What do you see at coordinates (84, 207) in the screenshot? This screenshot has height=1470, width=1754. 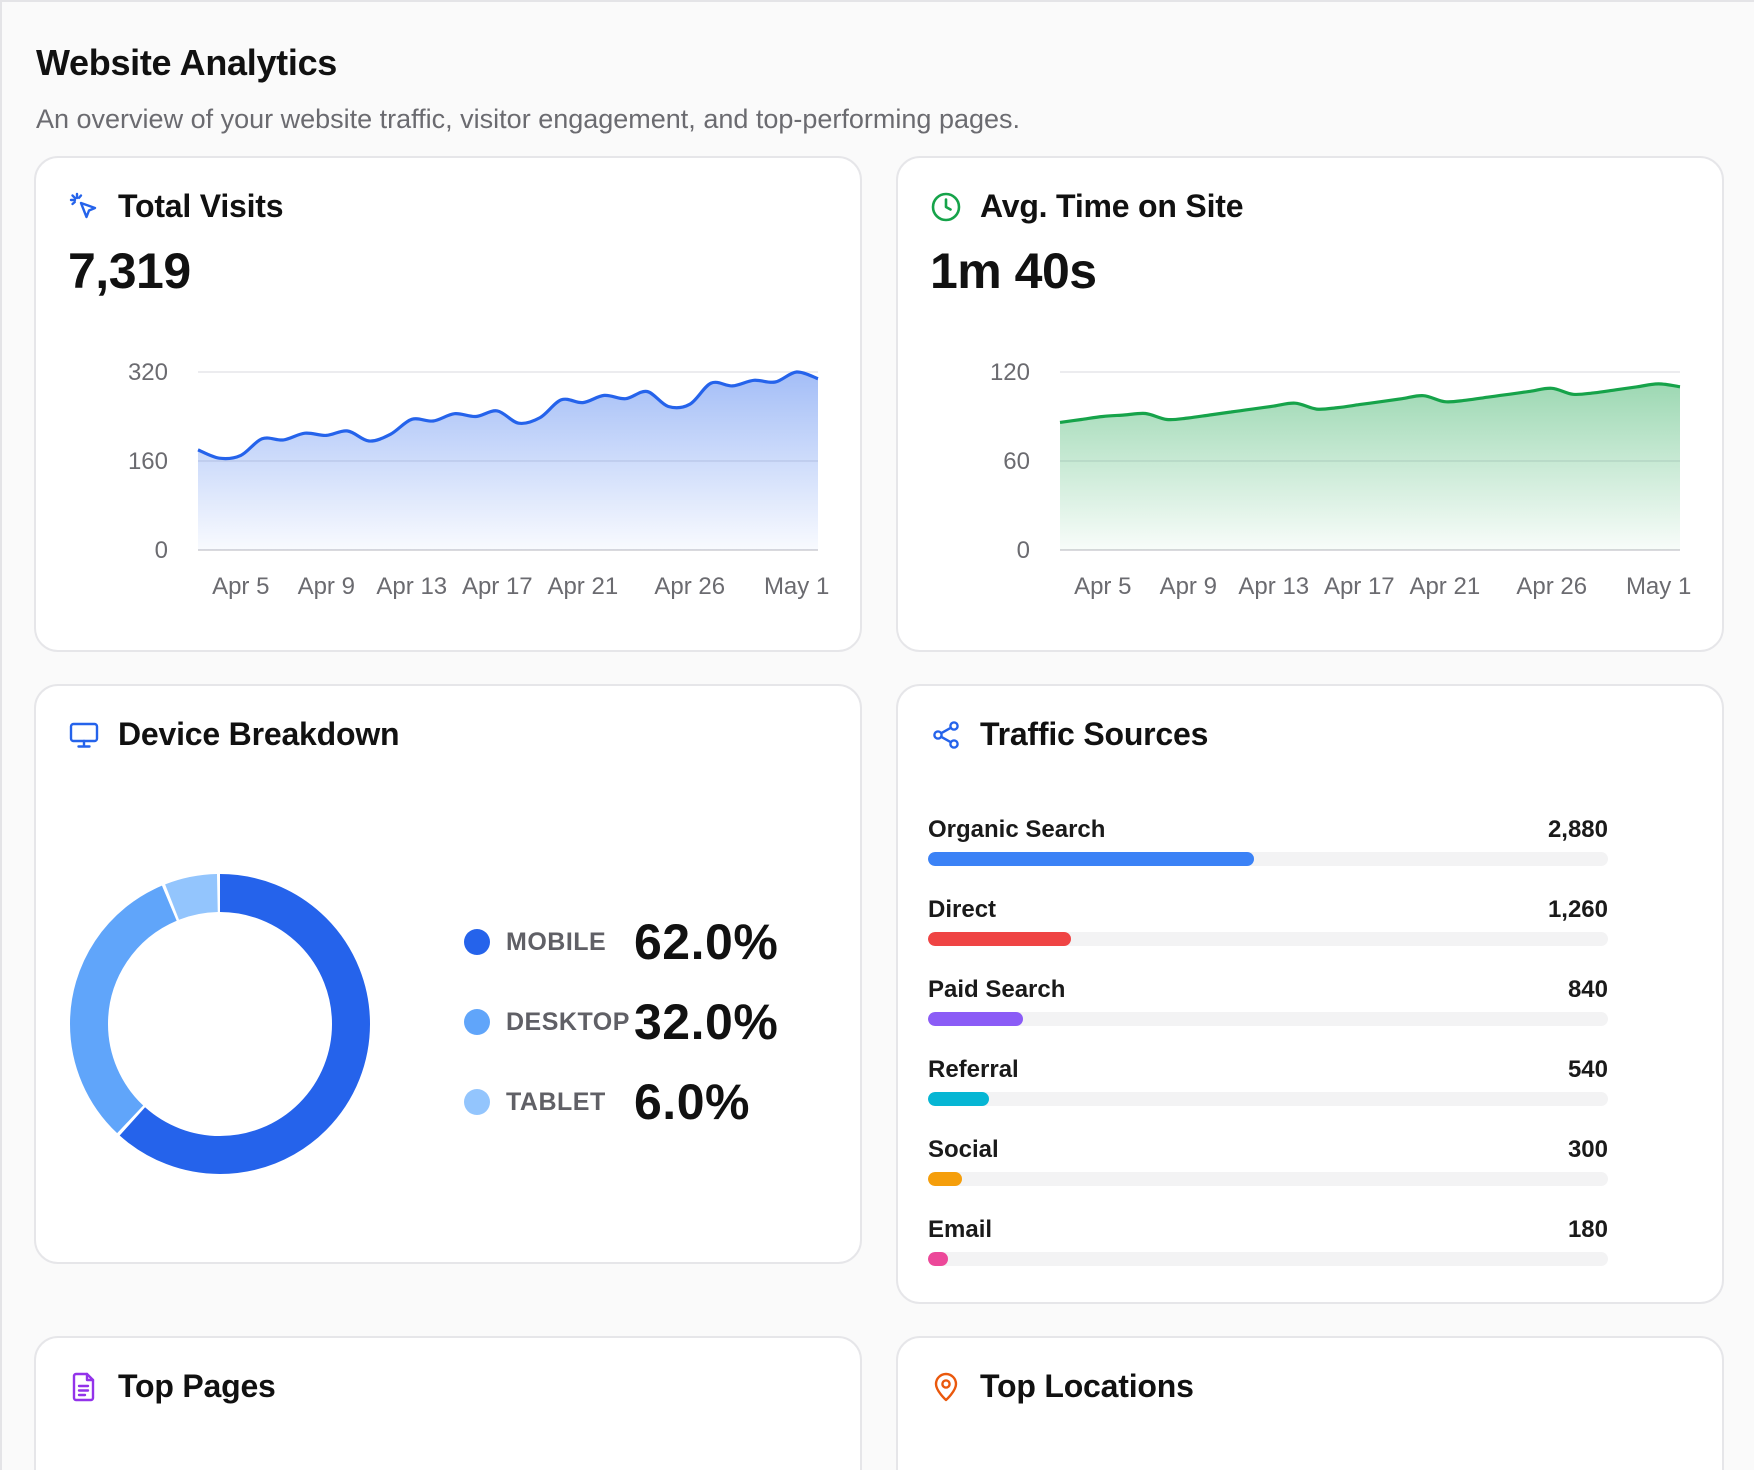 I see `cursor-click-icon` at bounding box center [84, 207].